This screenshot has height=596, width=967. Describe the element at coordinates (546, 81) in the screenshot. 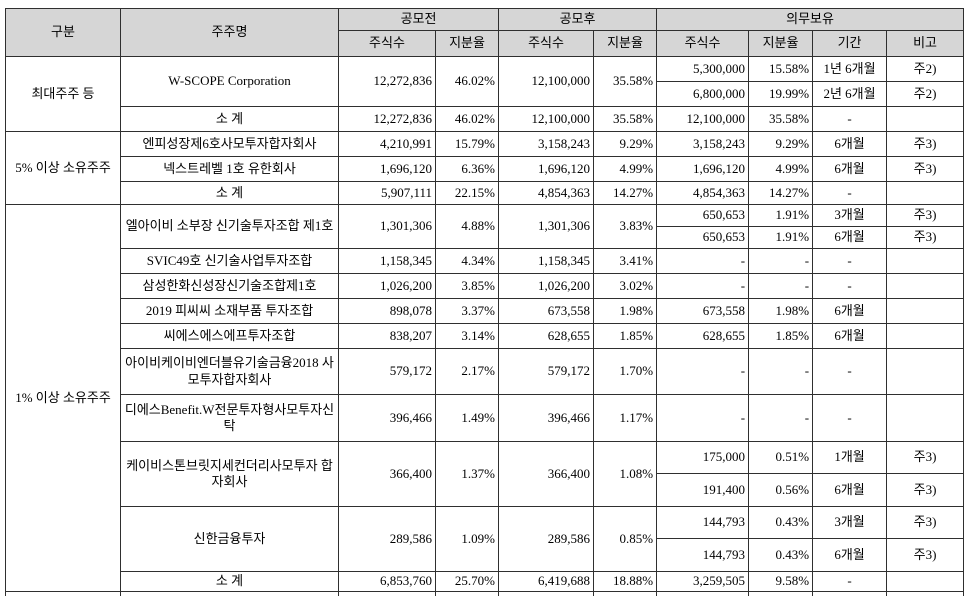

I see `cell-post-shares: 12,100,000` at that location.